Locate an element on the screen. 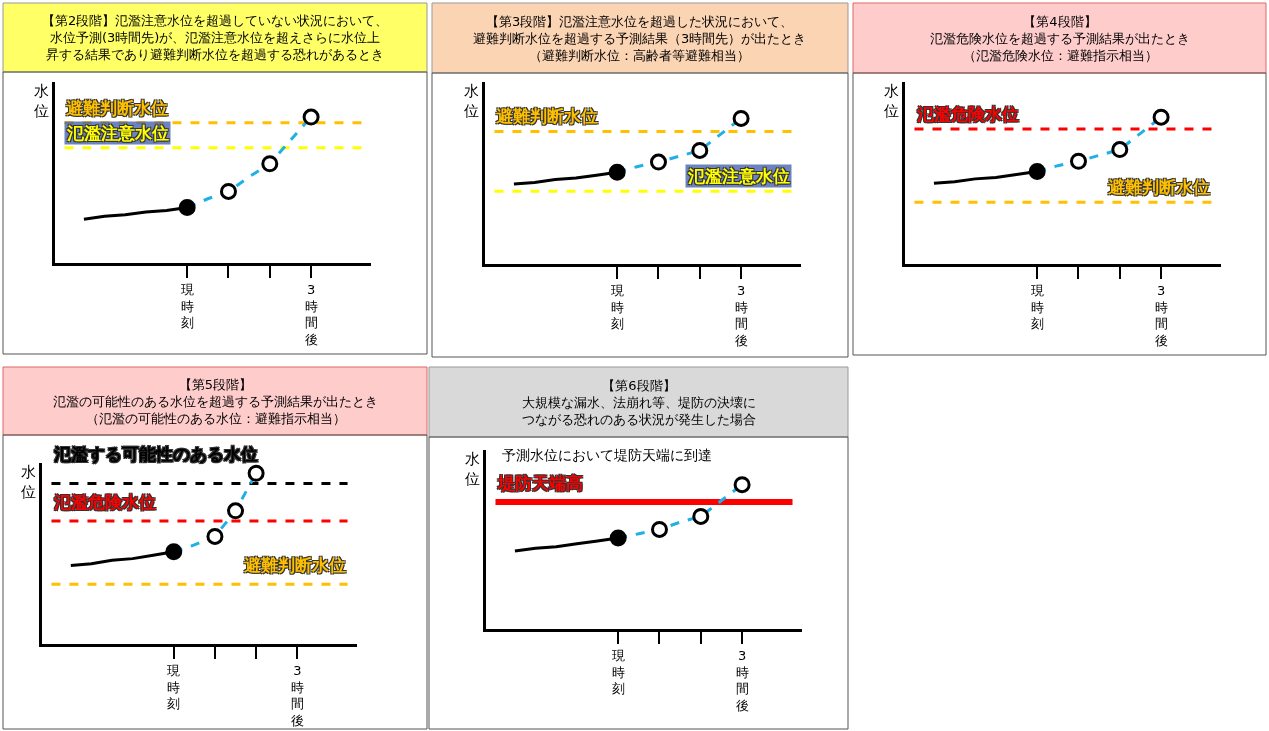 The image size is (1269, 731). chart-title: 【第5段階】氾濫の可能性のある水位を超過する予測結果が出たとき（氾濫の可能性のある水位：避難指示相当） is located at coordinates (215, 401).